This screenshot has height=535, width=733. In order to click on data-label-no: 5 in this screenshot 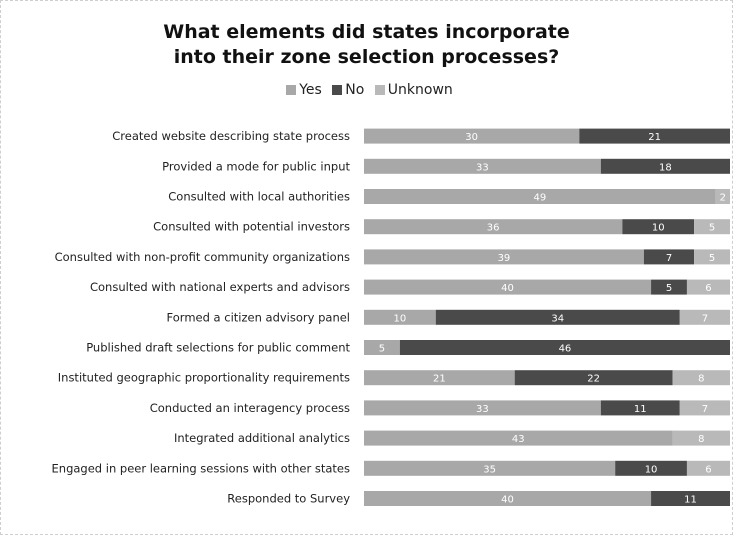, I will do `click(669, 288)`.